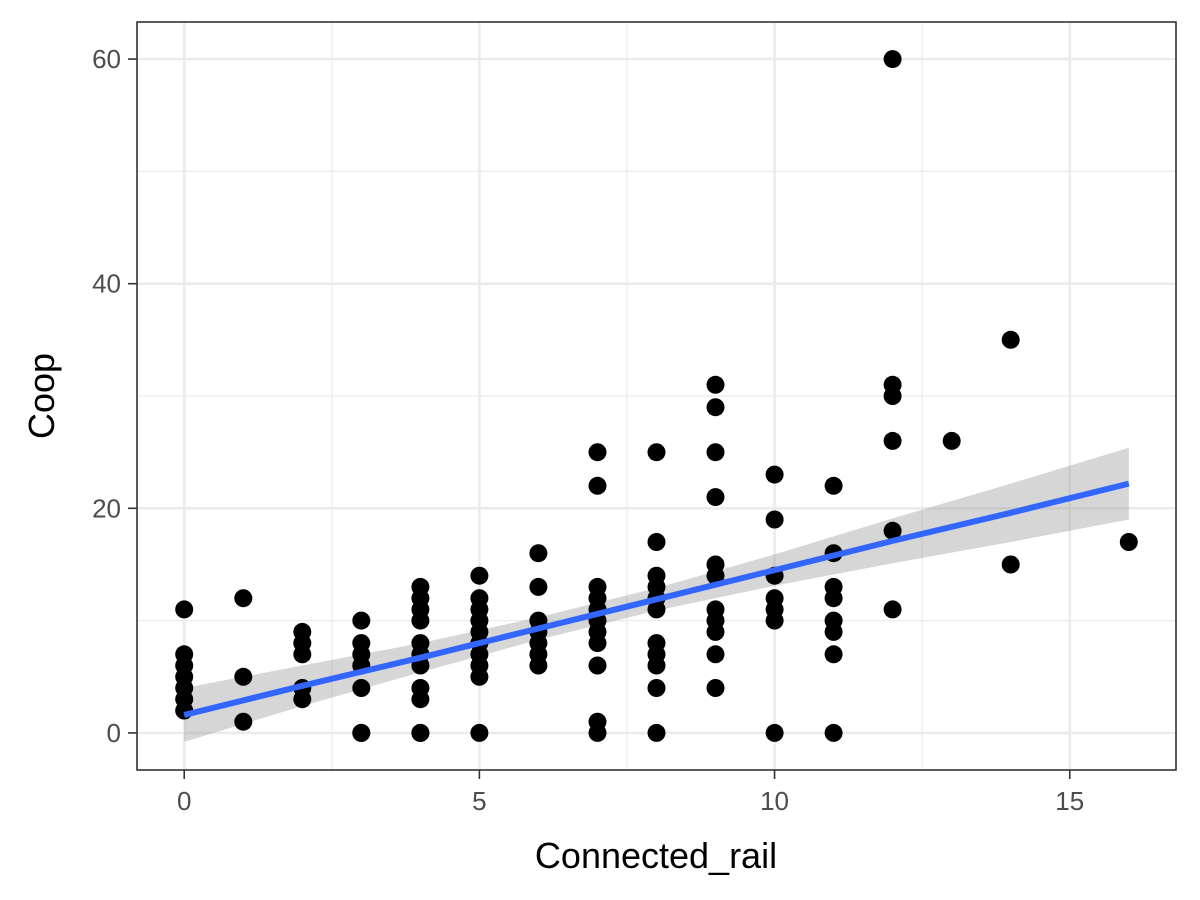 Image resolution: width=1200 pixels, height=900 pixels. Describe the element at coordinates (106, 284) in the screenshot. I see `y-tick-label: 40` at that location.